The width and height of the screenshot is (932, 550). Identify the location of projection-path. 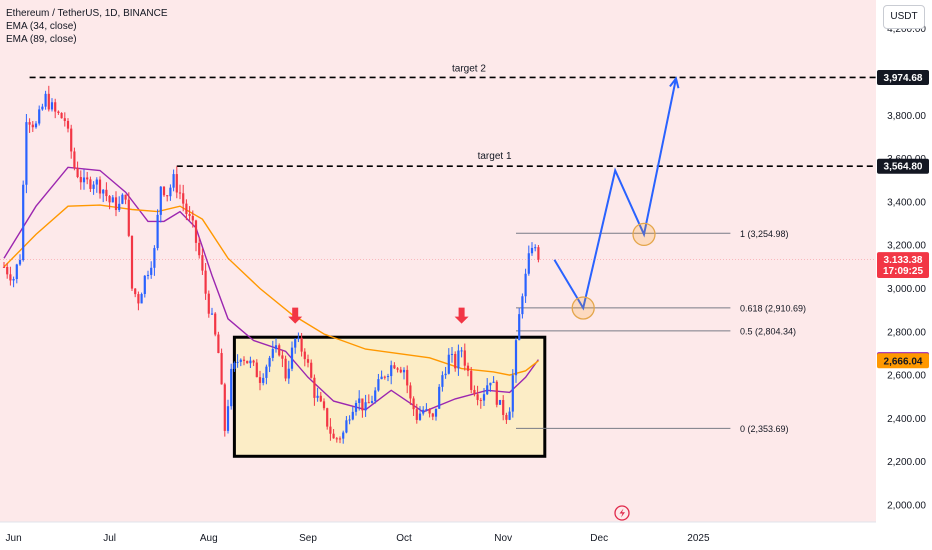
(615, 194).